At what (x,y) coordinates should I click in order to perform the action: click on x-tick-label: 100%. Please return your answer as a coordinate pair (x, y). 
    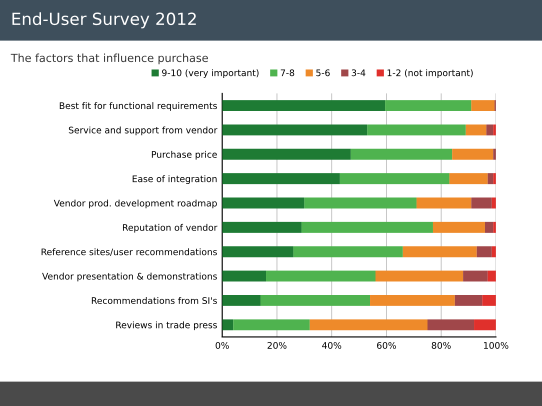
    Looking at the image, I should click on (496, 345).